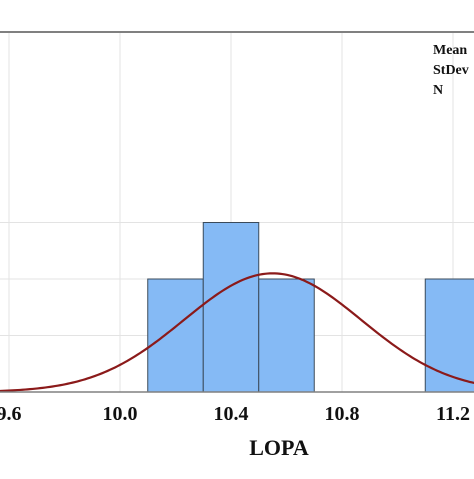  I want to click on legend: Mean StDev N, so click(451, 70).